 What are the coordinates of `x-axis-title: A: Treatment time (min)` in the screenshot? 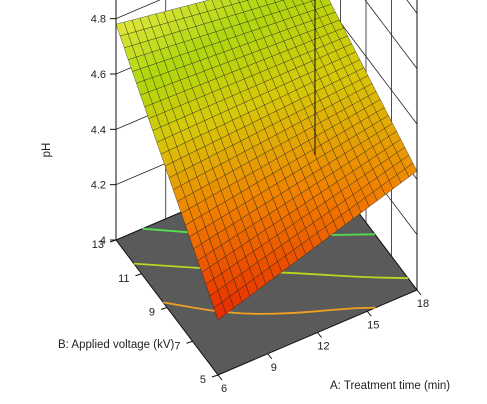 It's located at (390, 386).